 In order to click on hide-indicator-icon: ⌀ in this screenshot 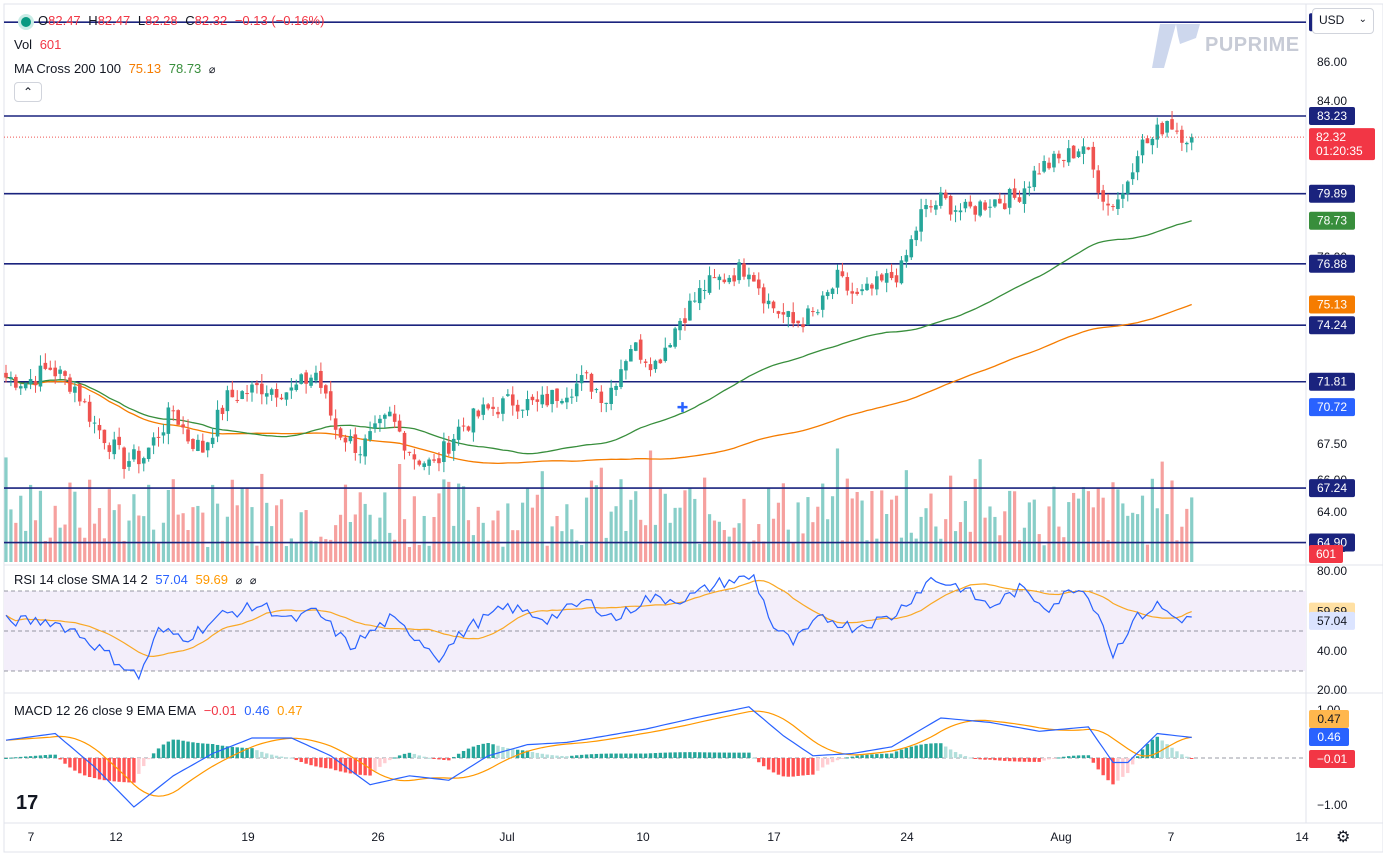, I will do `click(212, 70)`.